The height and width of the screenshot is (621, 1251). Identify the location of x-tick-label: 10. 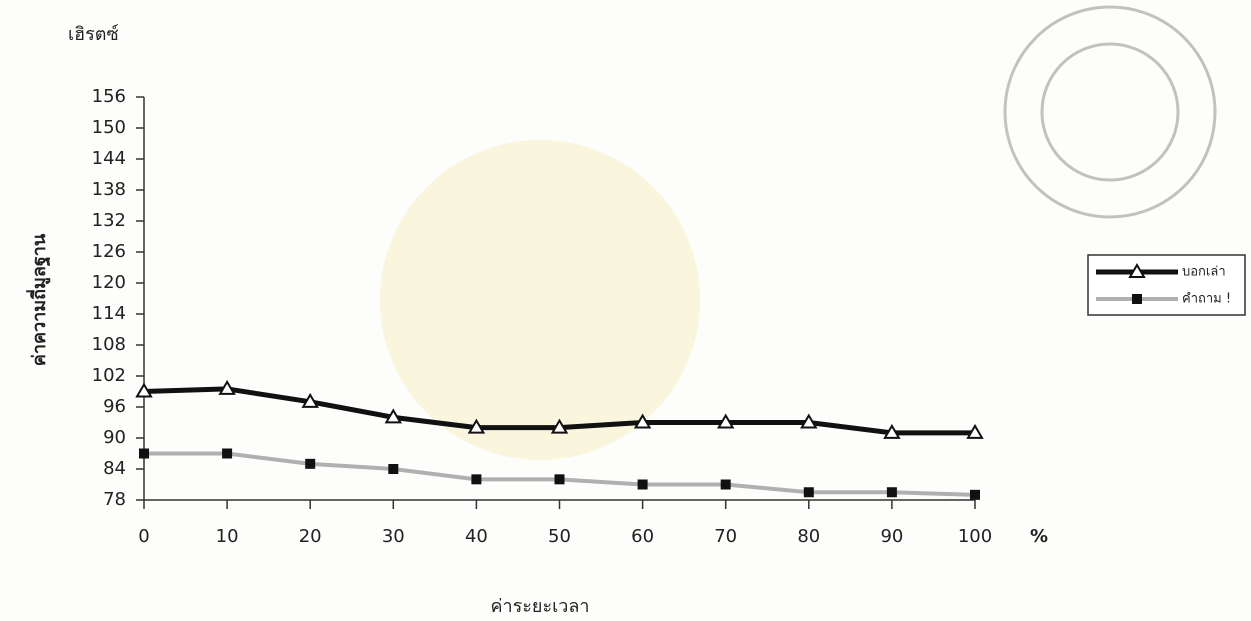
(227, 536).